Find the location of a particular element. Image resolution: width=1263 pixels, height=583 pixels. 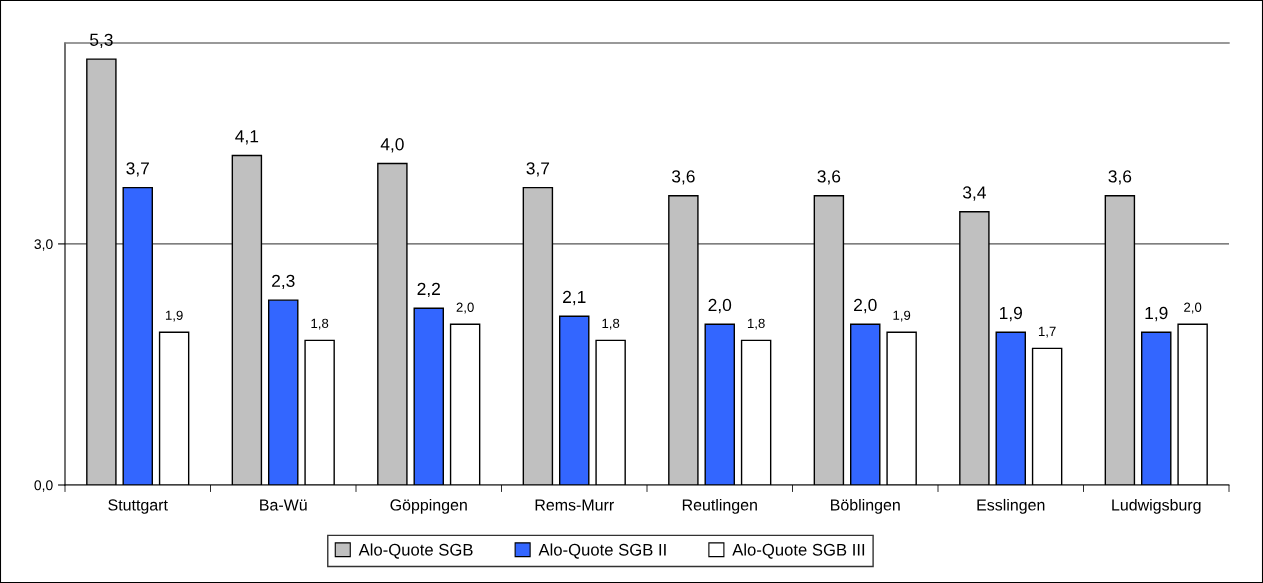

x-tick-label: Esslingen is located at coordinates (1011, 506).